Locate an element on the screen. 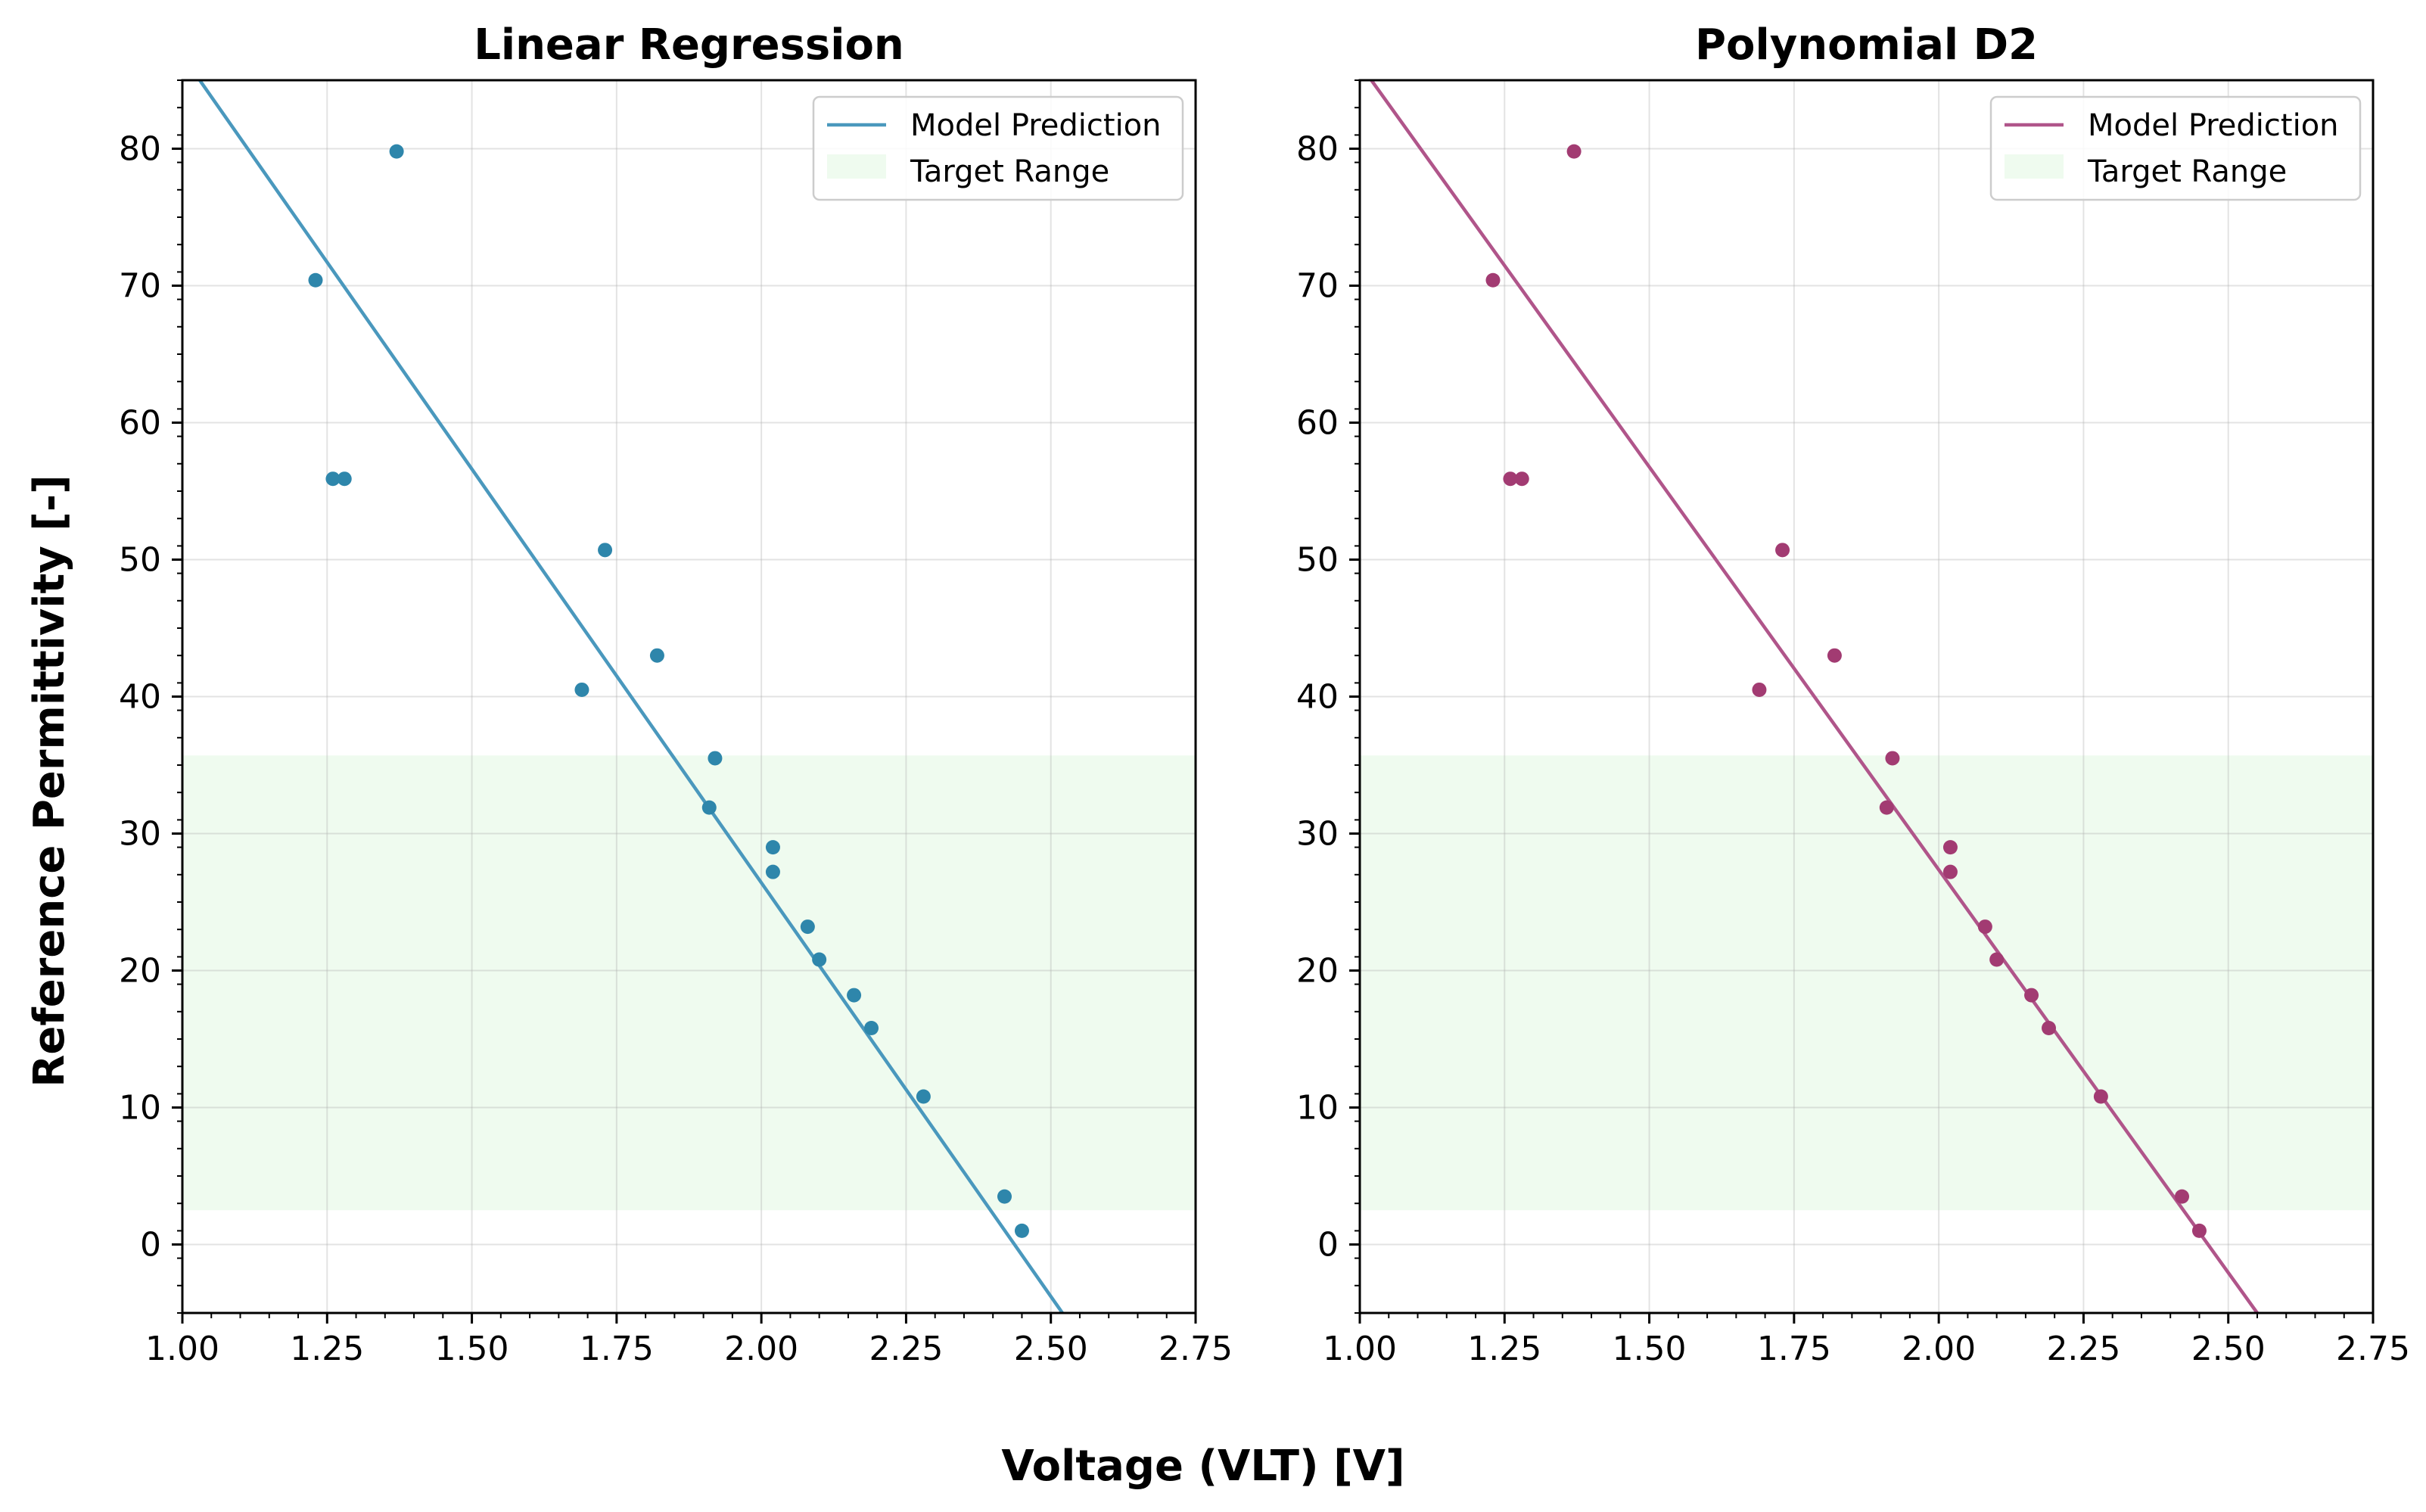 The image size is (2426, 1512). chart-title: Linear Regression is located at coordinates (689, 45).